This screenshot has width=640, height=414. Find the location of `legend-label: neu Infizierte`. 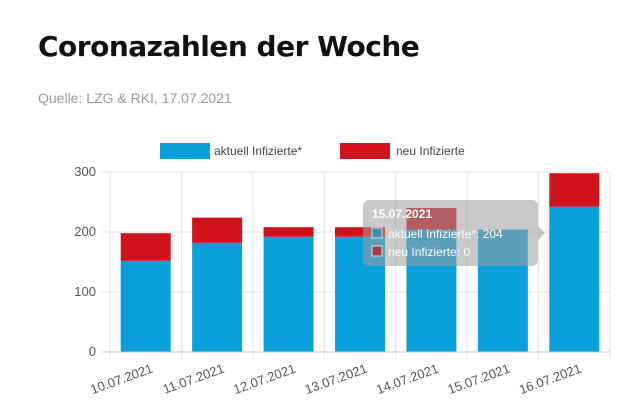

legend-label: neu Infizierte is located at coordinates (430, 151).